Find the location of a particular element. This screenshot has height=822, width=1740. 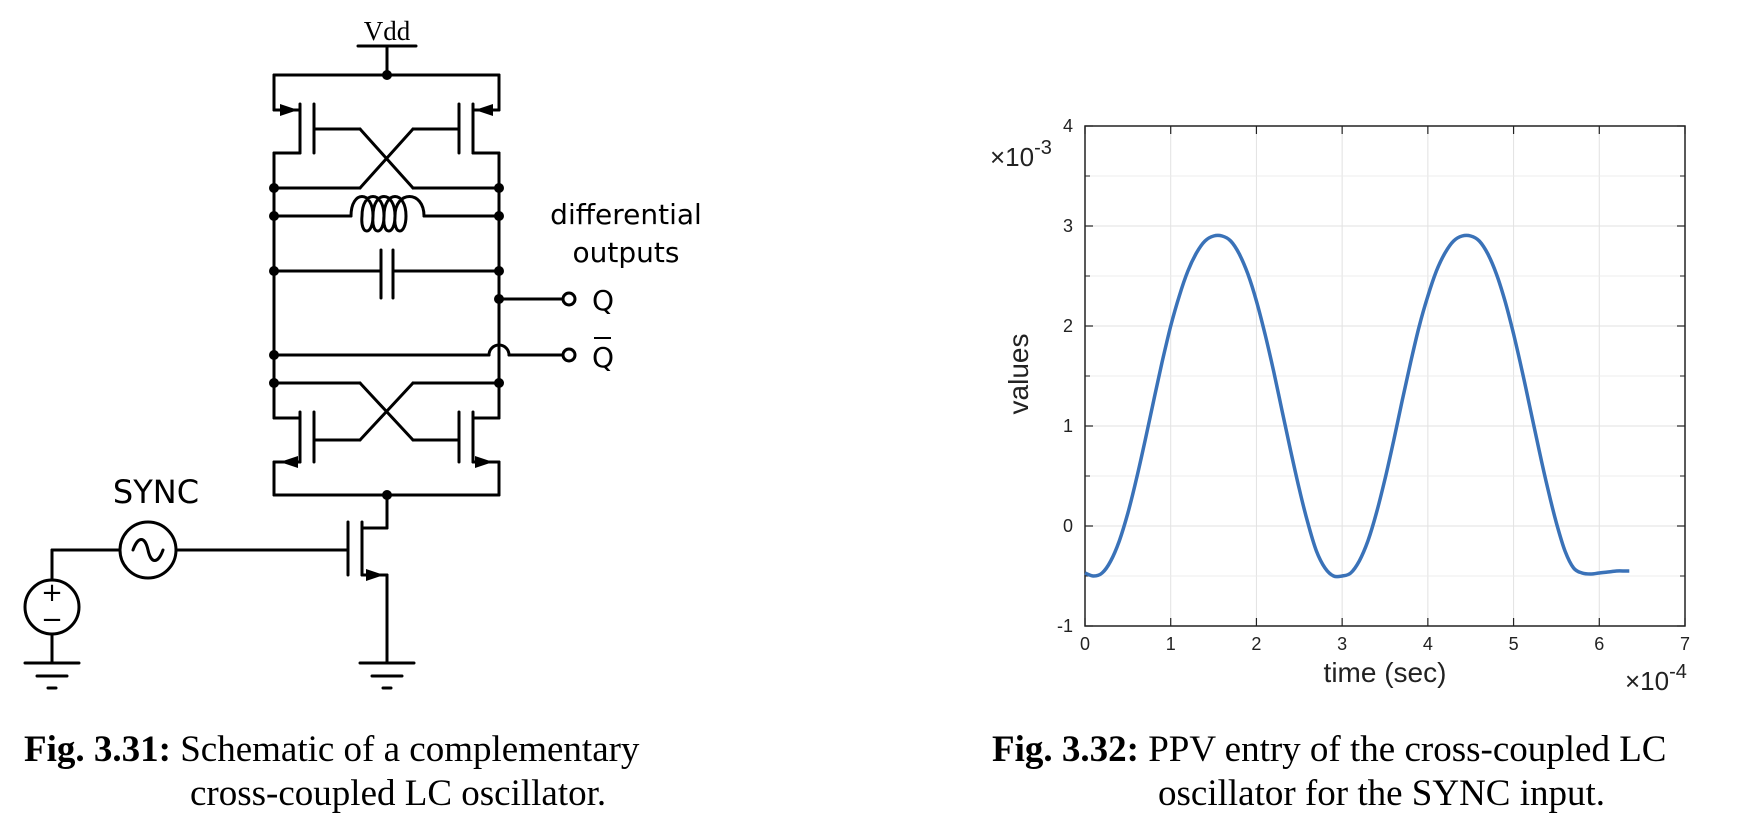

source-minus-label: − is located at coordinates (52, 620).